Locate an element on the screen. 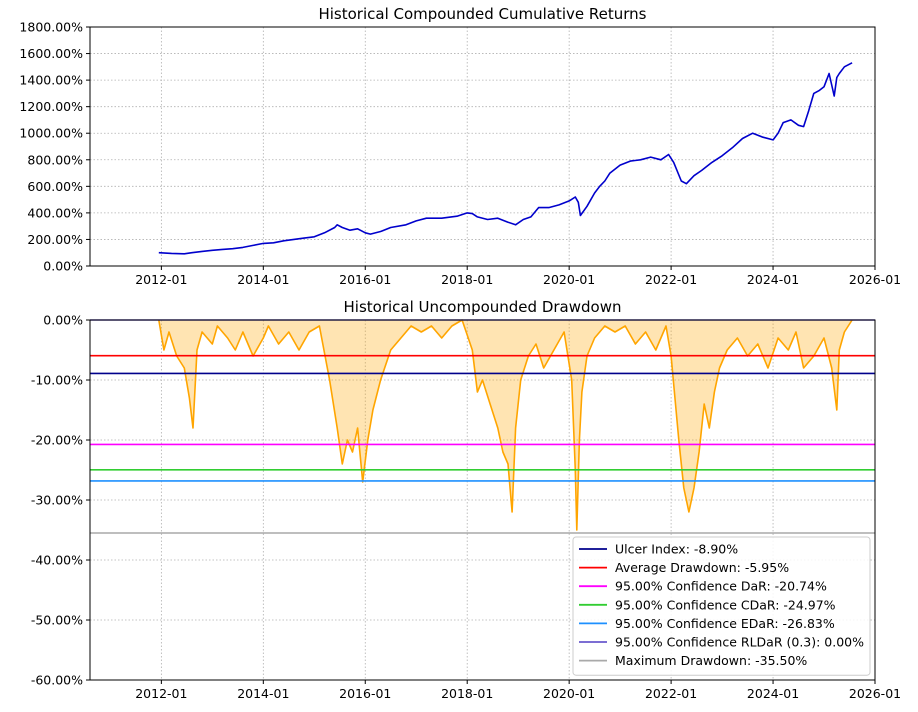  cumulative-returns-y-tick-label: 1000.00% is located at coordinates (51, 133).